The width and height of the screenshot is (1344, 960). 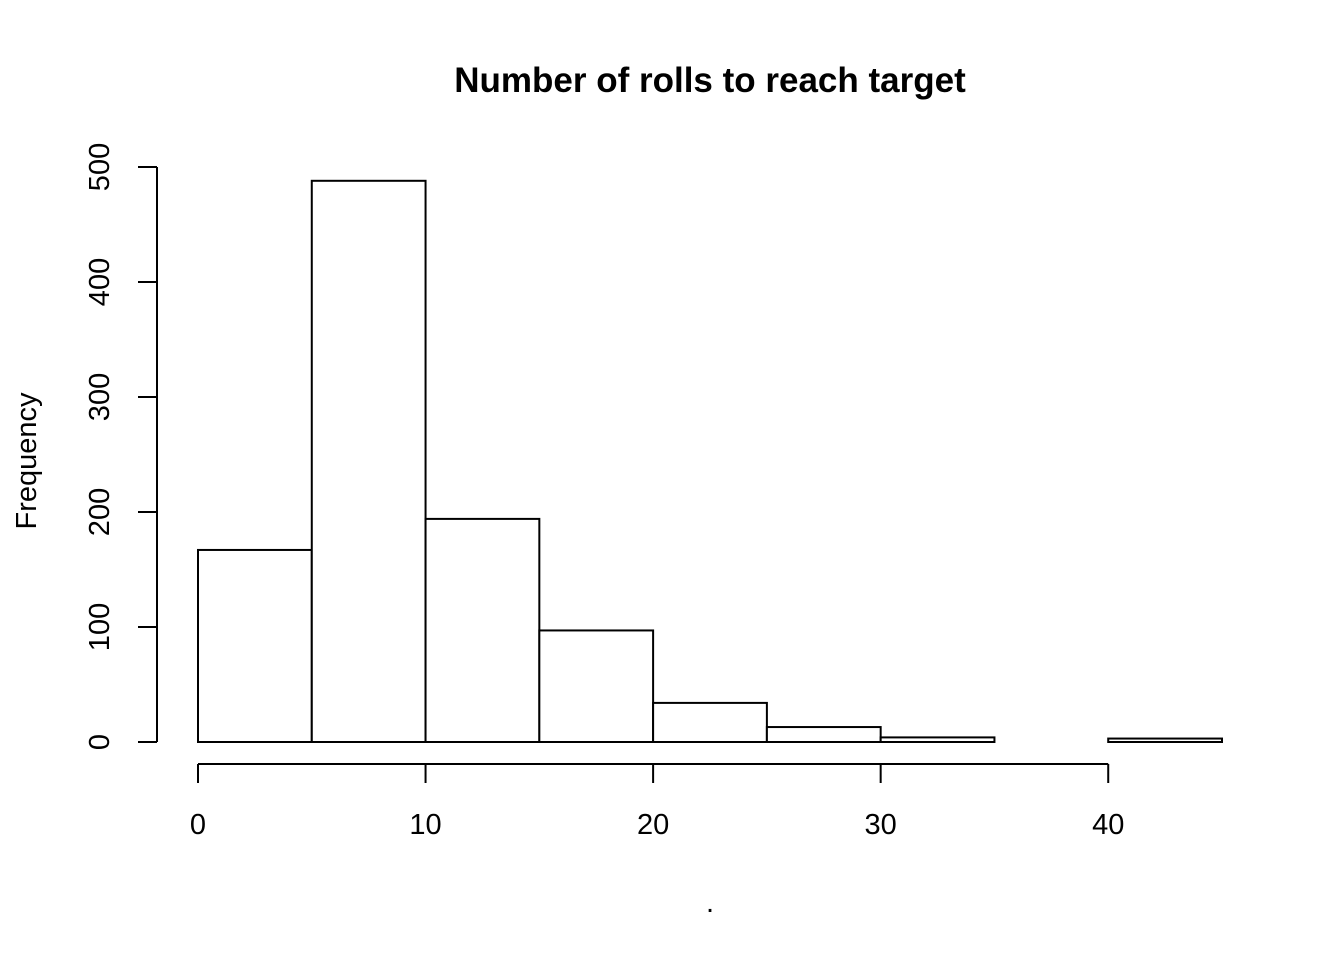 What do you see at coordinates (100, 282) in the screenshot?
I see `y-tick-label-400: 400` at bounding box center [100, 282].